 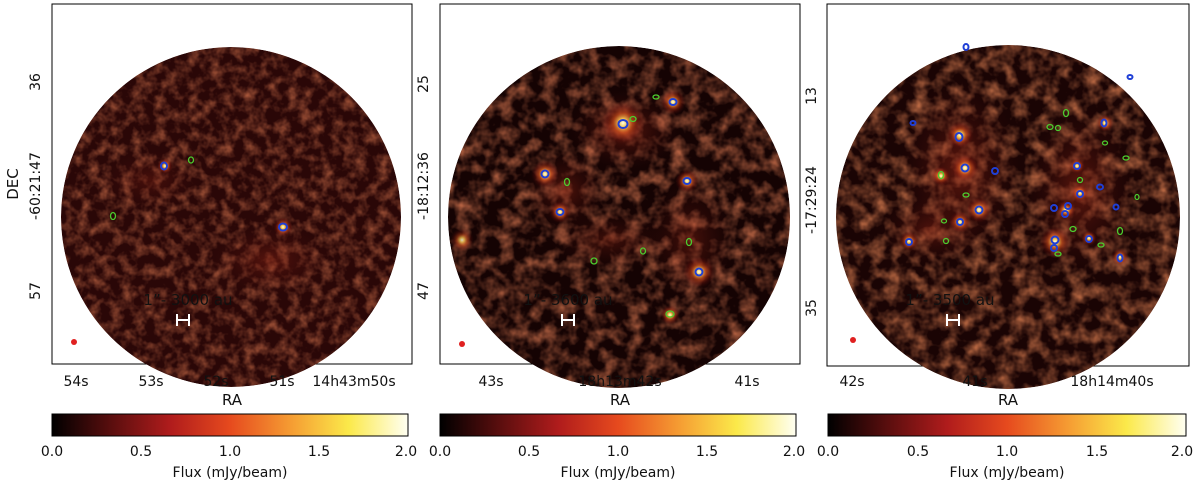 What do you see at coordinates (567, 300) in the screenshot?
I see `scale-bar-label: 1”- 3600 au` at bounding box center [567, 300].